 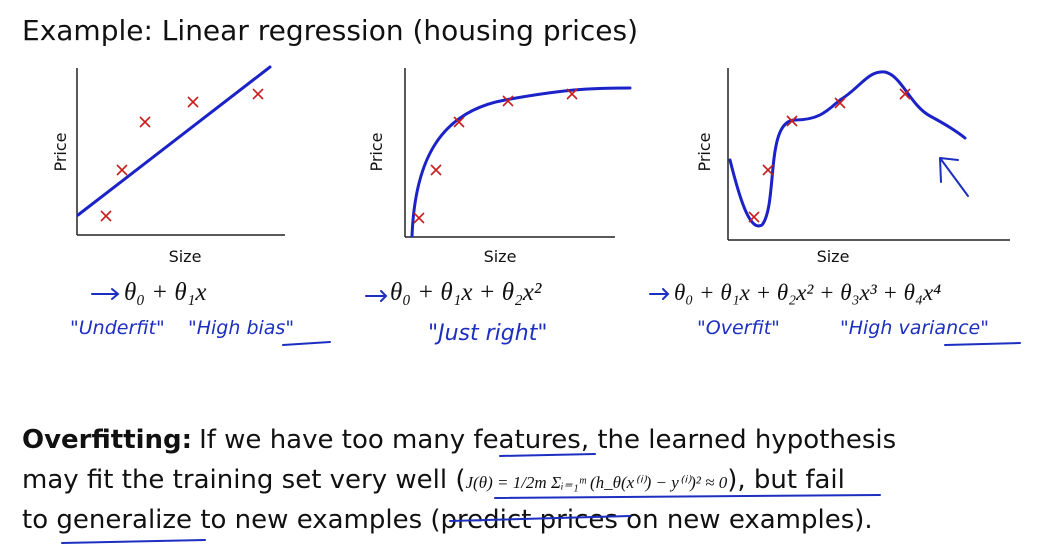 What do you see at coordinates (786, 480) in the screenshot?
I see `text: ), but fail` at bounding box center [786, 480].